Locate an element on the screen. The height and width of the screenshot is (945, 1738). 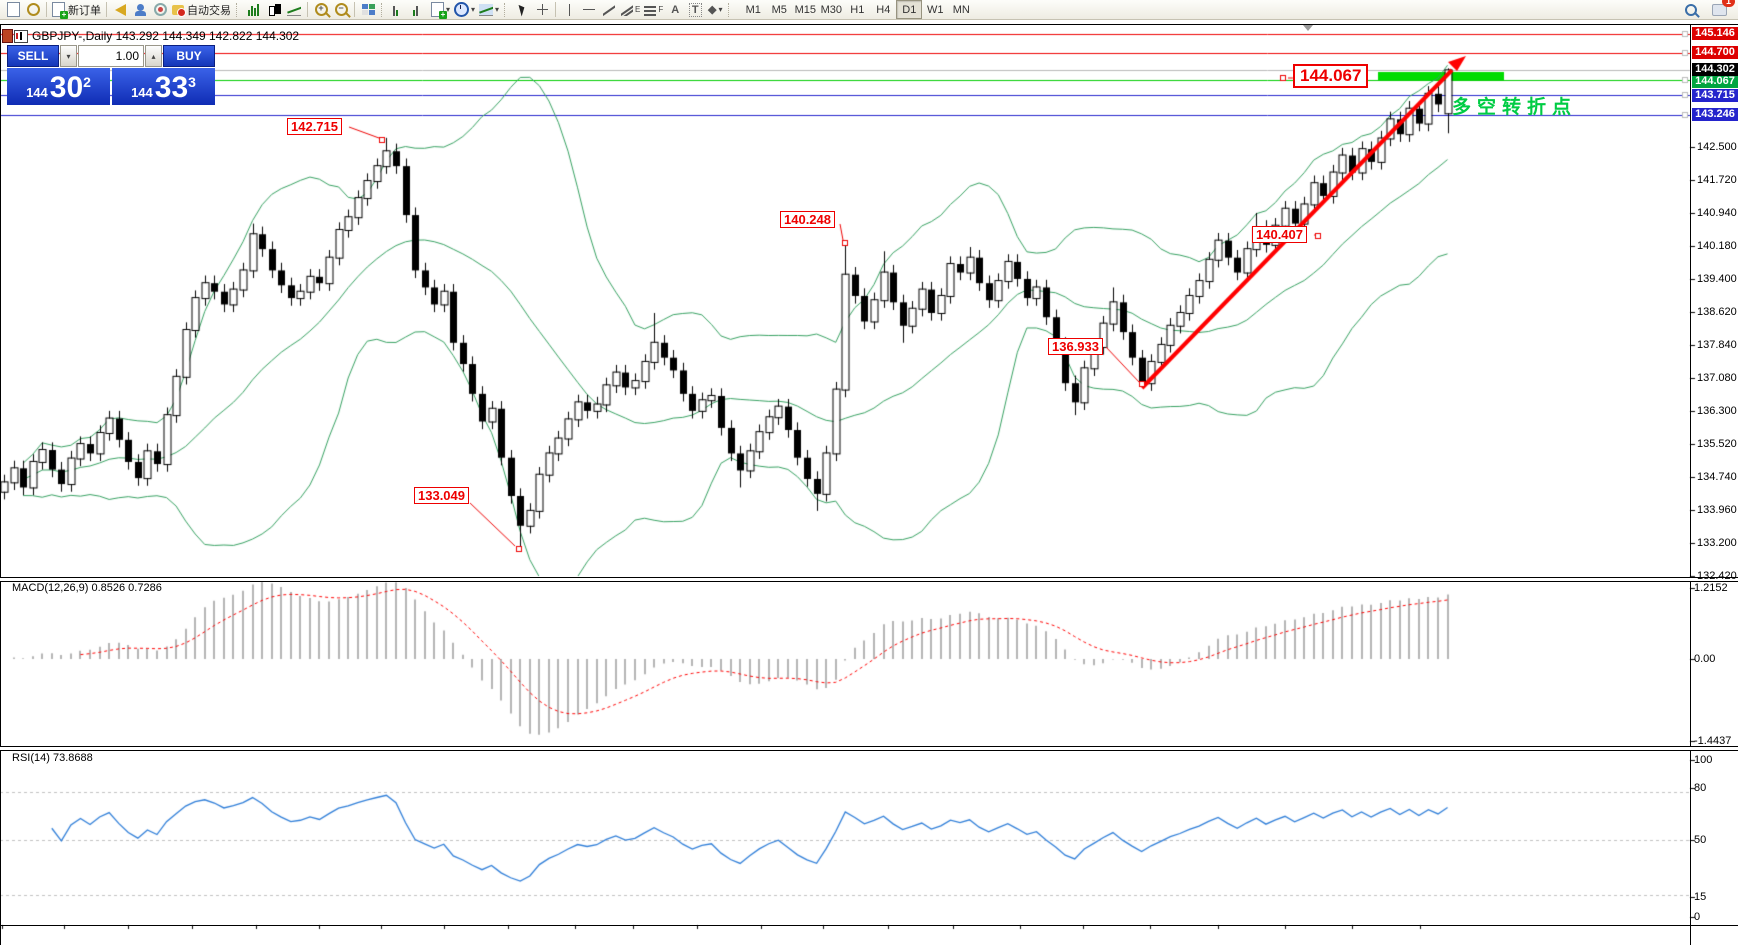
price-label-144067: 144.067 is located at coordinates (1331, 76).